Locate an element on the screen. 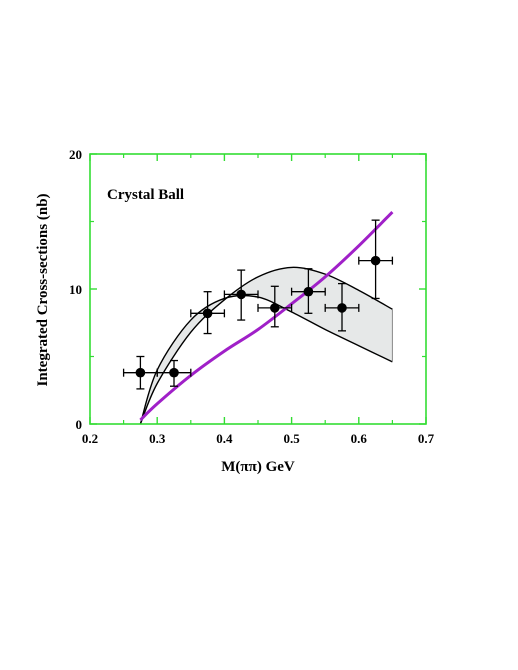  x-tick-label: 0.5 is located at coordinates (291, 438).